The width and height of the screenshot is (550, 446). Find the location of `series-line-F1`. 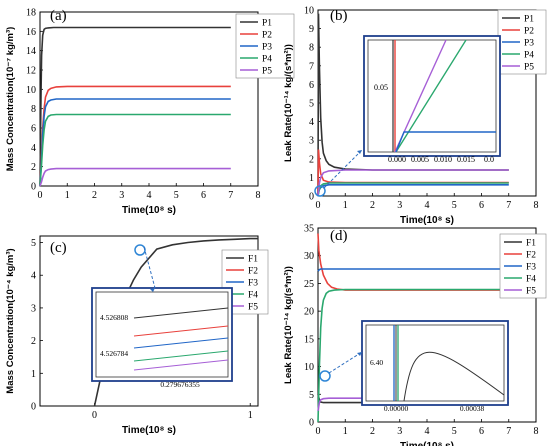

series-line-F1 is located at coordinates (413, 399).